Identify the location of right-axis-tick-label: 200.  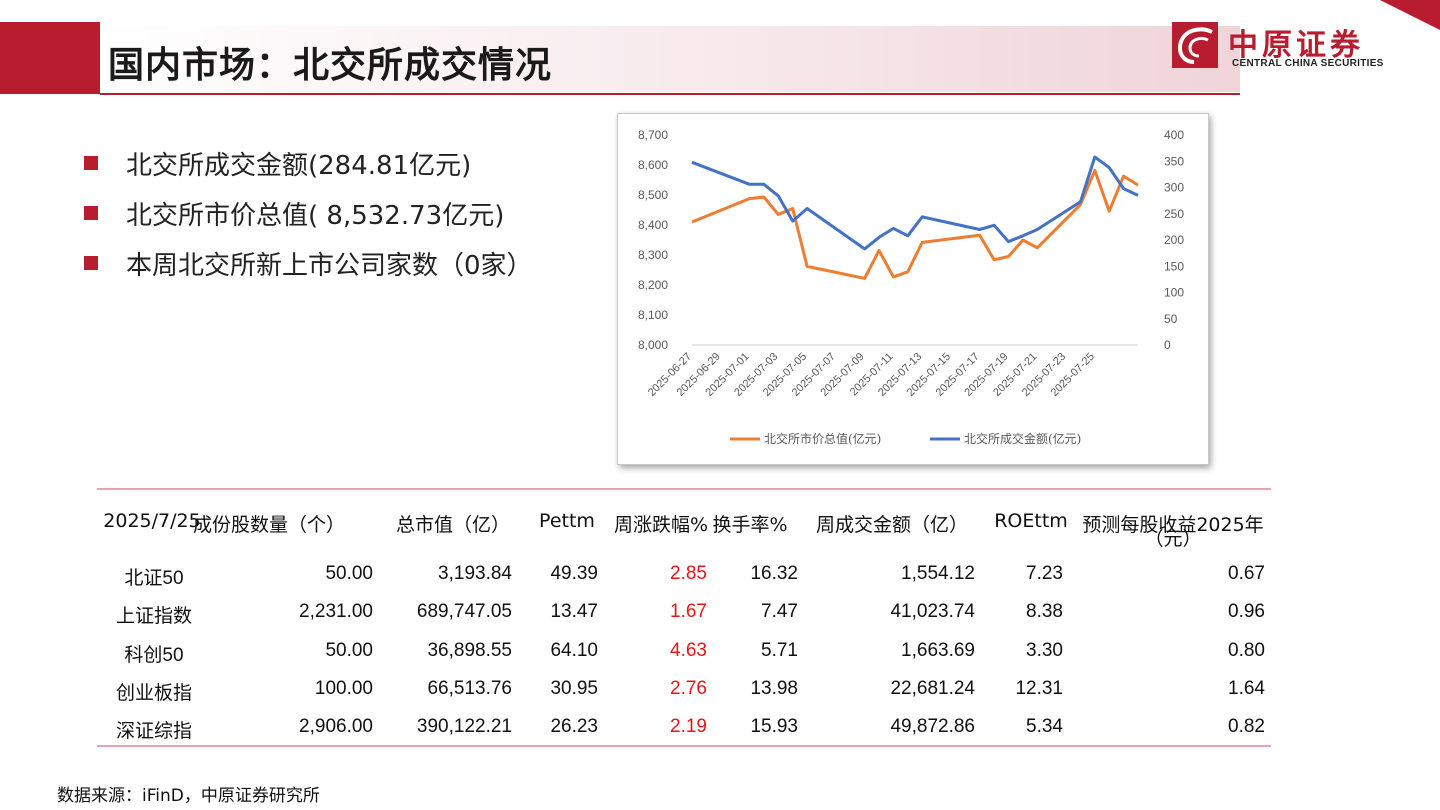
(1174, 240).